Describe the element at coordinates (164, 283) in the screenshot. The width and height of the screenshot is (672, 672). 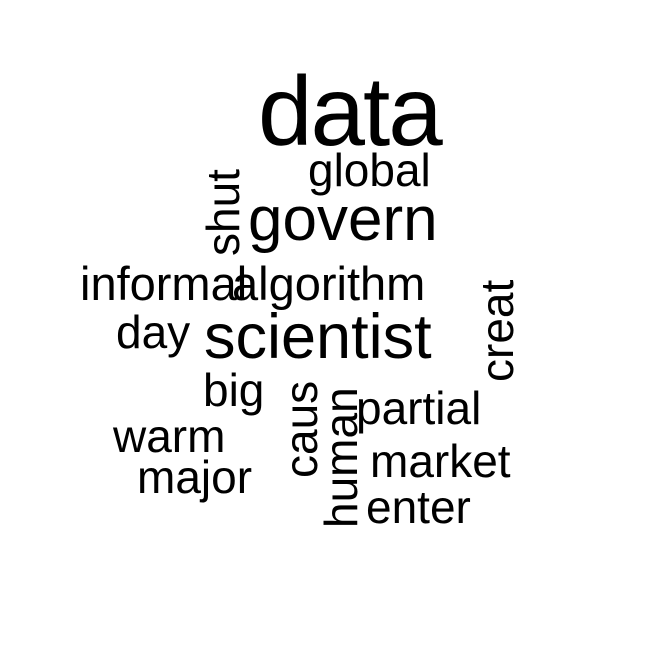
I see `word-informal: informal` at that location.